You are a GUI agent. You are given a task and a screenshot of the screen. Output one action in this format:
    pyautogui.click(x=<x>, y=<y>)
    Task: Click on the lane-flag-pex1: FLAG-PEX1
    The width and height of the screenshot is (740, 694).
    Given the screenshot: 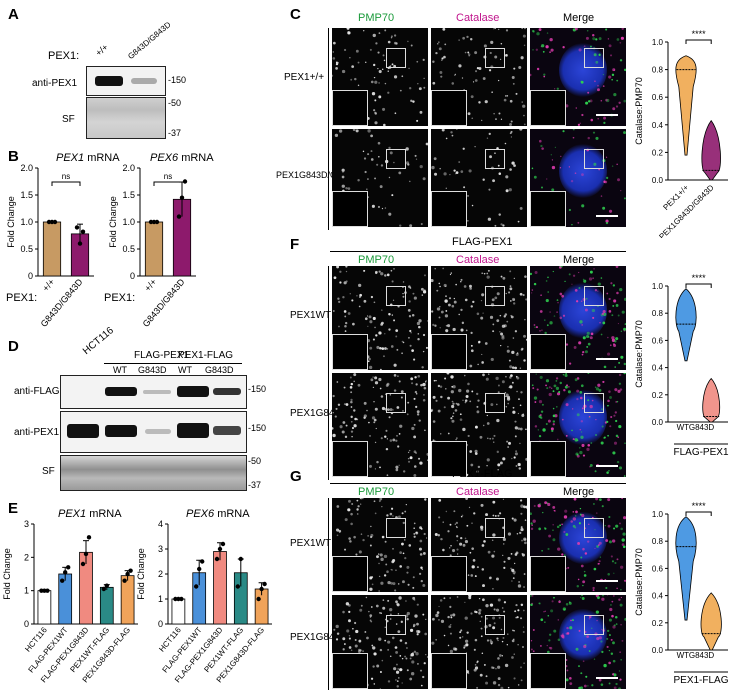 What is the action you would take?
    pyautogui.click(x=162, y=355)
    